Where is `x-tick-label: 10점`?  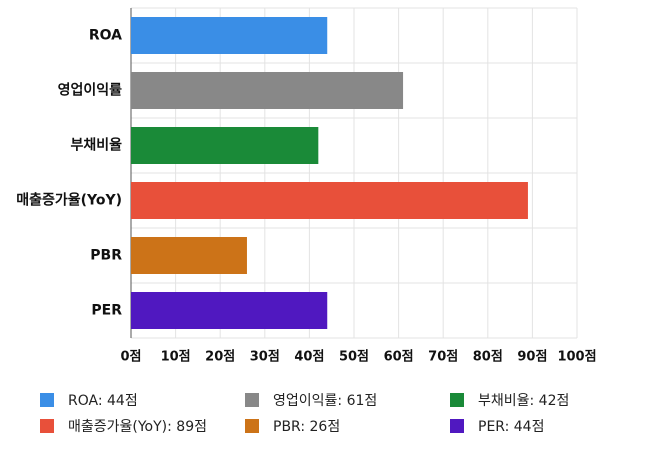
x-tick-label: 10점 is located at coordinates (176, 357).